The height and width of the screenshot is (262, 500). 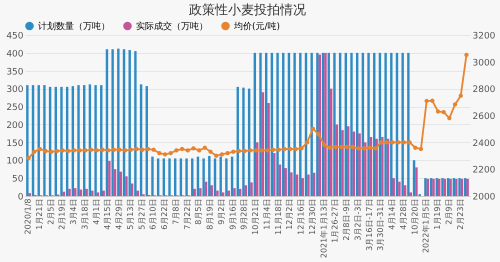 What do you see at coordinates (233, 214) in the screenshot?
I see `x-tick-label: 9月16日` at bounding box center [233, 214].